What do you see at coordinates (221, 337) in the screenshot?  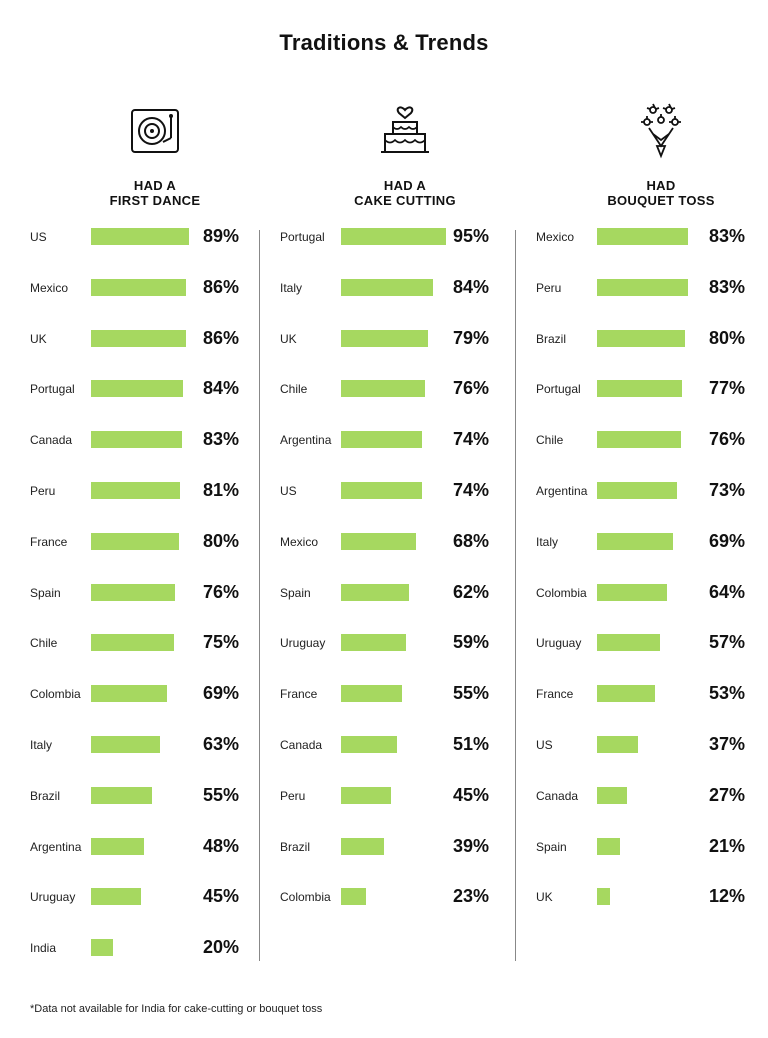 I see `value-label: 86%` at bounding box center [221, 337].